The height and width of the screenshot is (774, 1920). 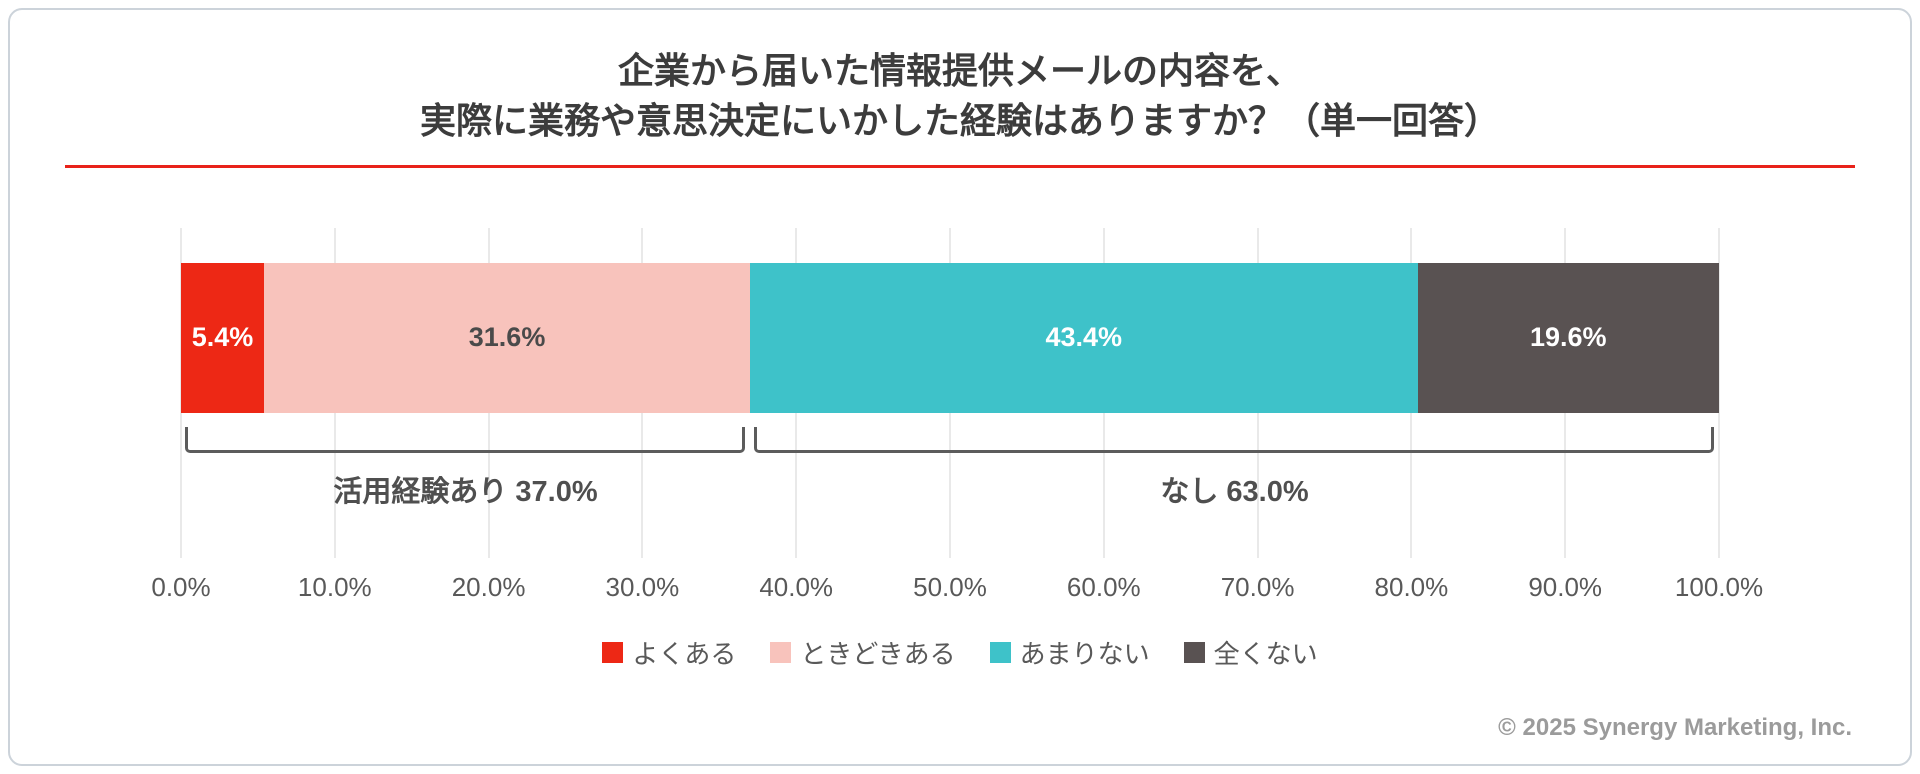 I want to click on legend-item-yoku-aru: よくある, so click(x=669, y=652).